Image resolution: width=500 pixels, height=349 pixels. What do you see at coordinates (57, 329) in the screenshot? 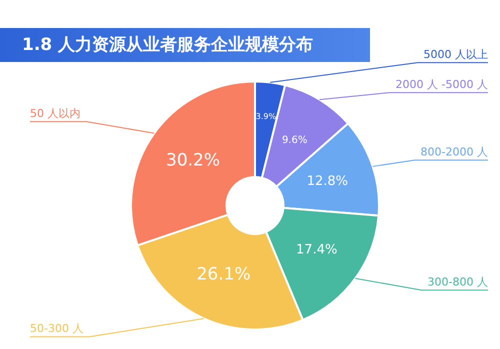
I see `slice-label: 50-300 人` at bounding box center [57, 329].